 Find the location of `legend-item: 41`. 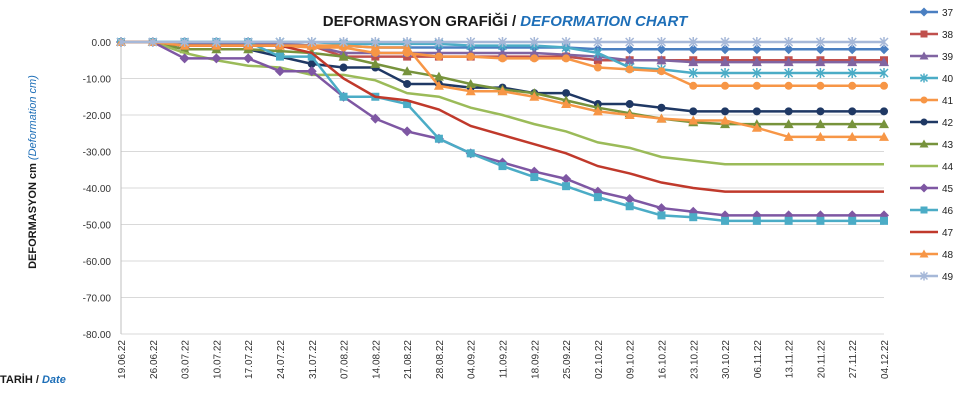

legend-item: 41 is located at coordinates (932, 101).